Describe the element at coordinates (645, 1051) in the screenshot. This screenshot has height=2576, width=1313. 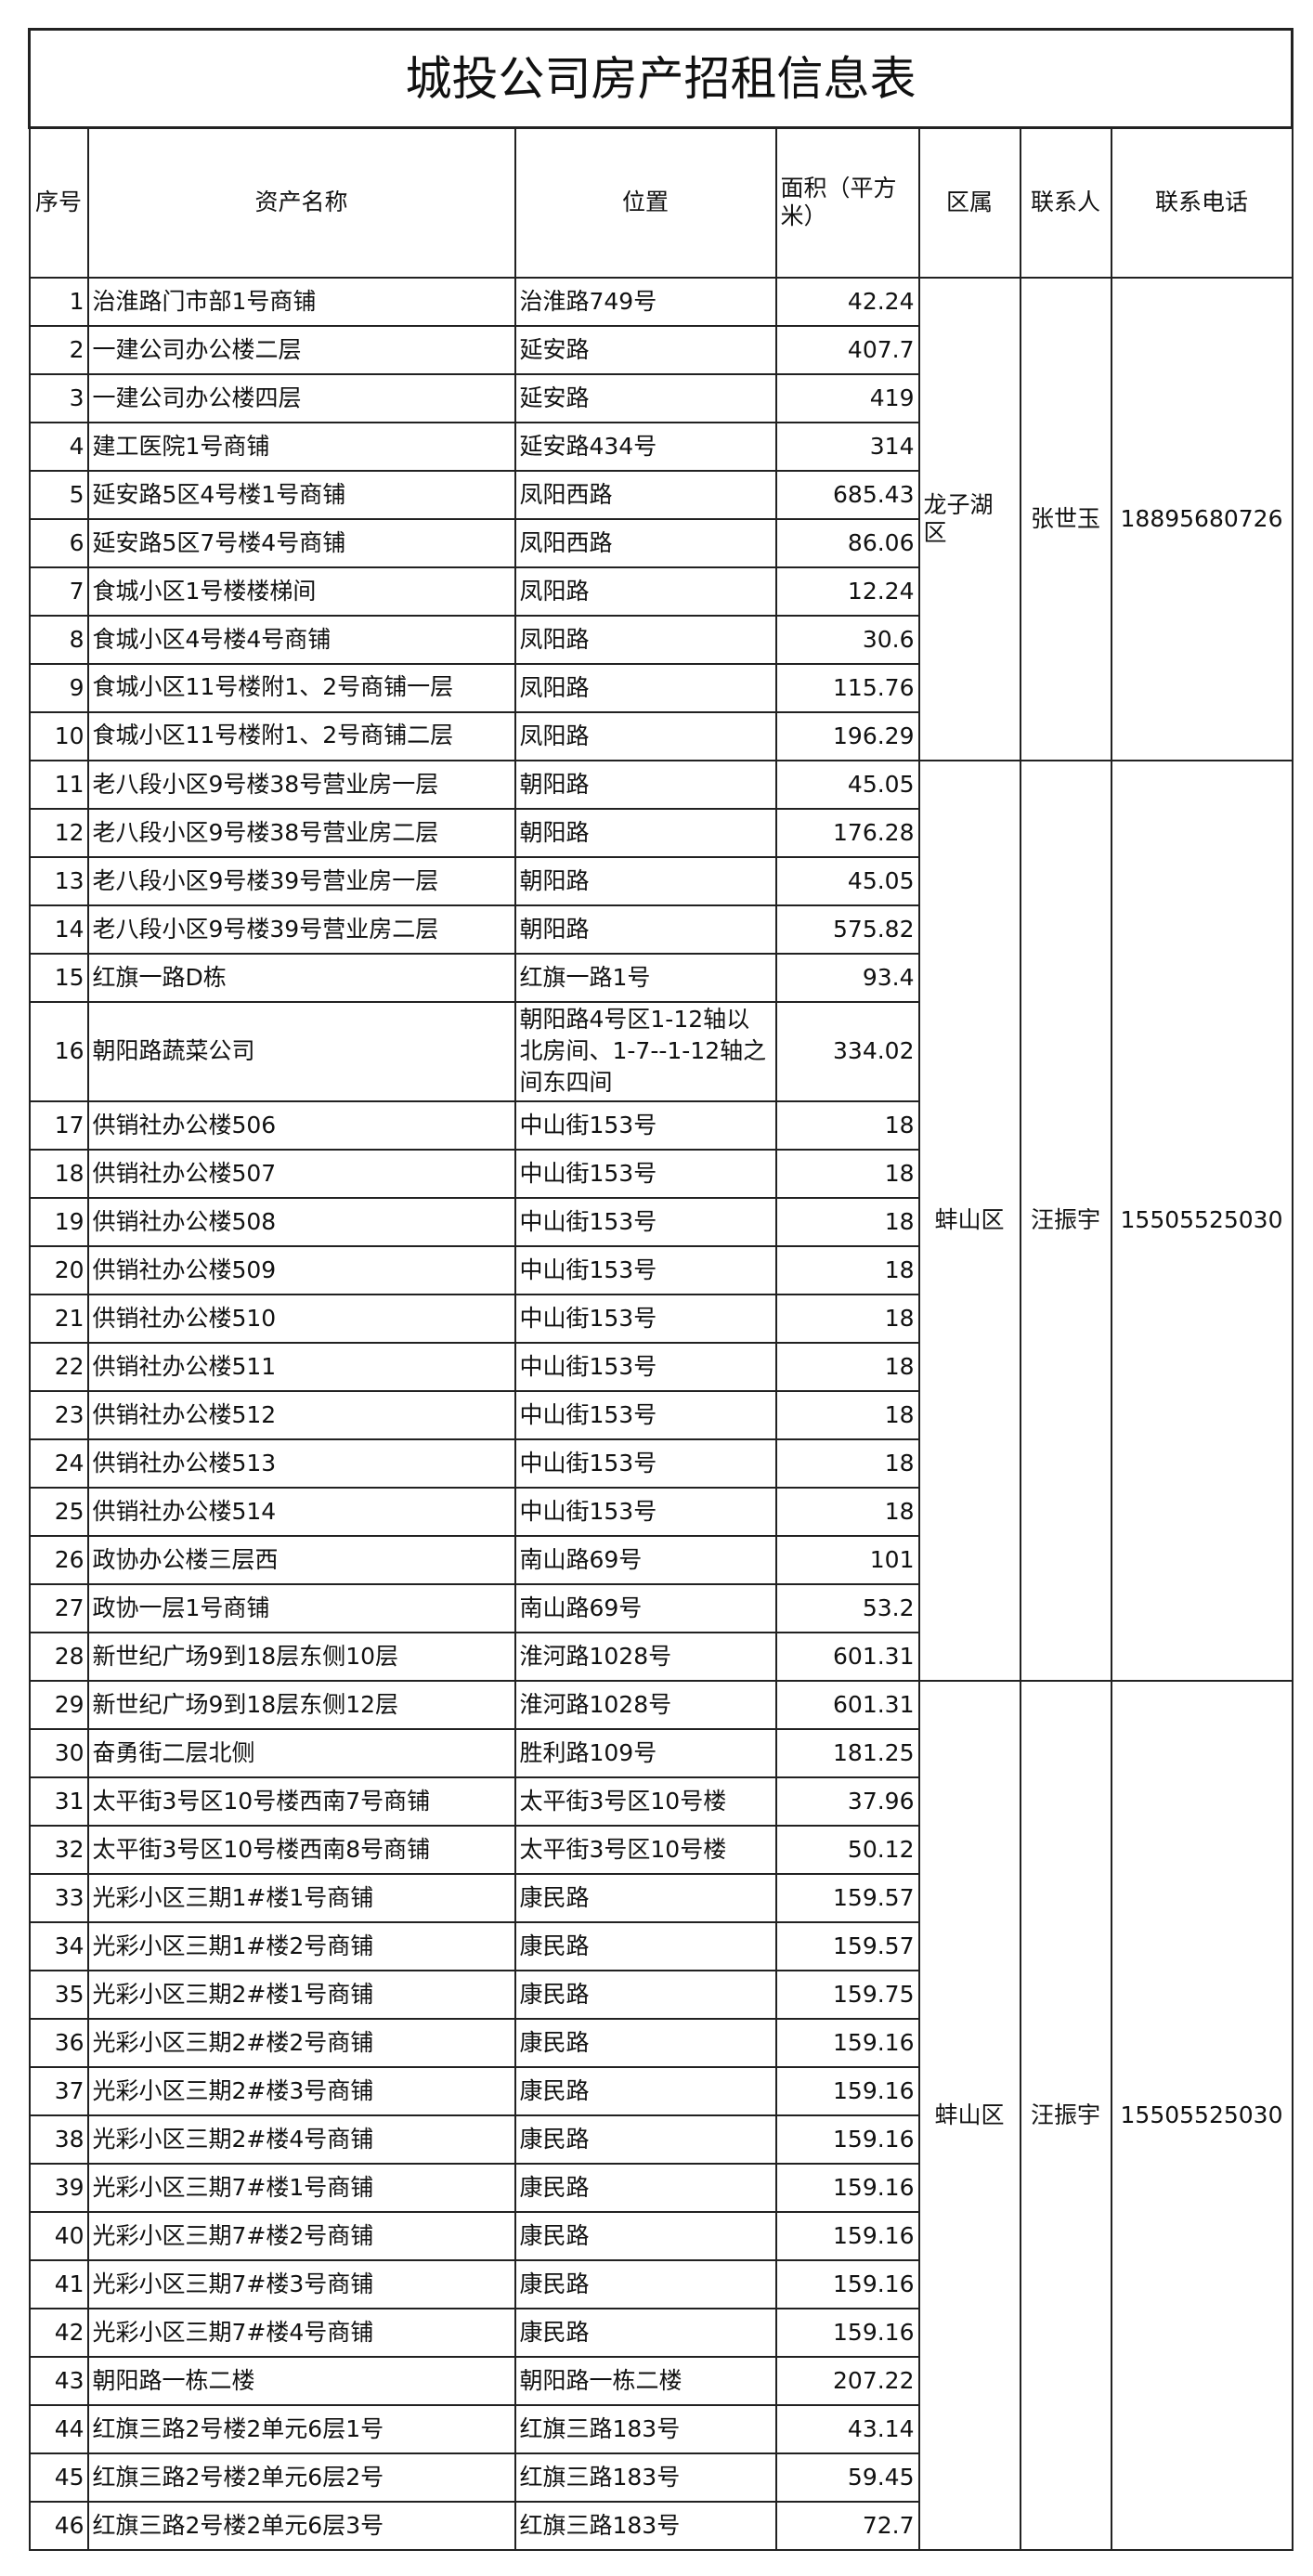
I see `location: 朝阳路4号区1-12轴以北房间、1-7--1-12轴之间东四间` at that location.